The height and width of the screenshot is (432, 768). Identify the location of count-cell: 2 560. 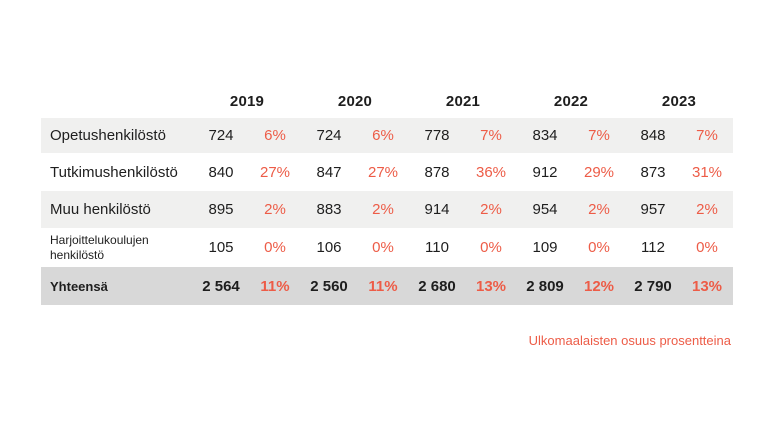
(329, 286).